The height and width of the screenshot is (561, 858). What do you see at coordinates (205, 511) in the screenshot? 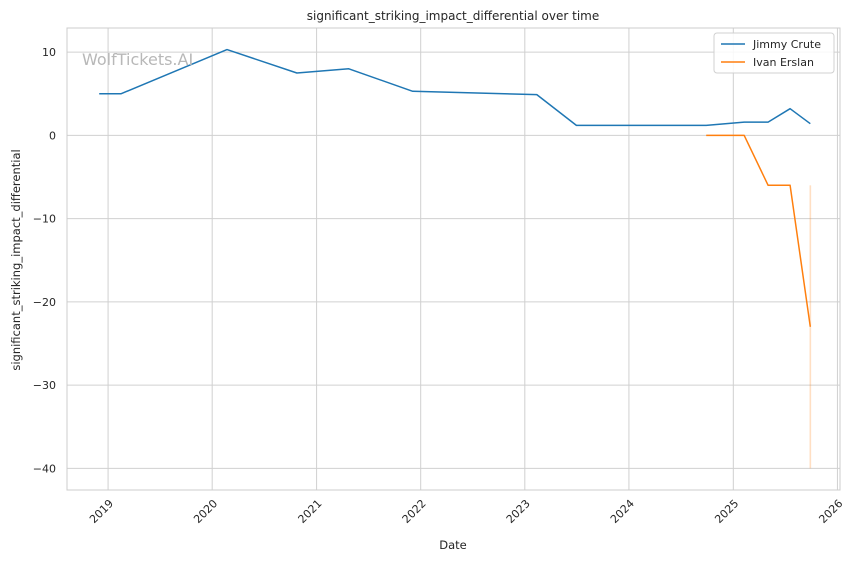
I see `x-tick-label: 2020` at bounding box center [205, 511].